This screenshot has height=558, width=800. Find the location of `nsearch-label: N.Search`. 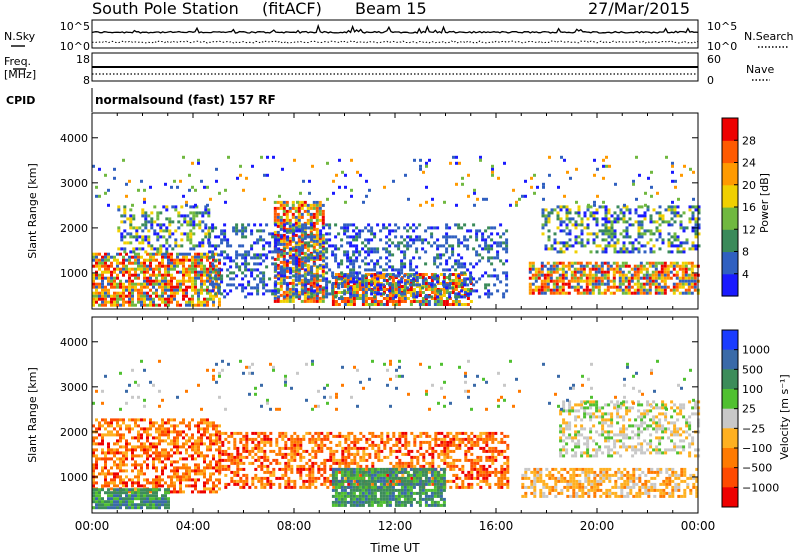

nsearch-label: N.Search is located at coordinates (769, 36).